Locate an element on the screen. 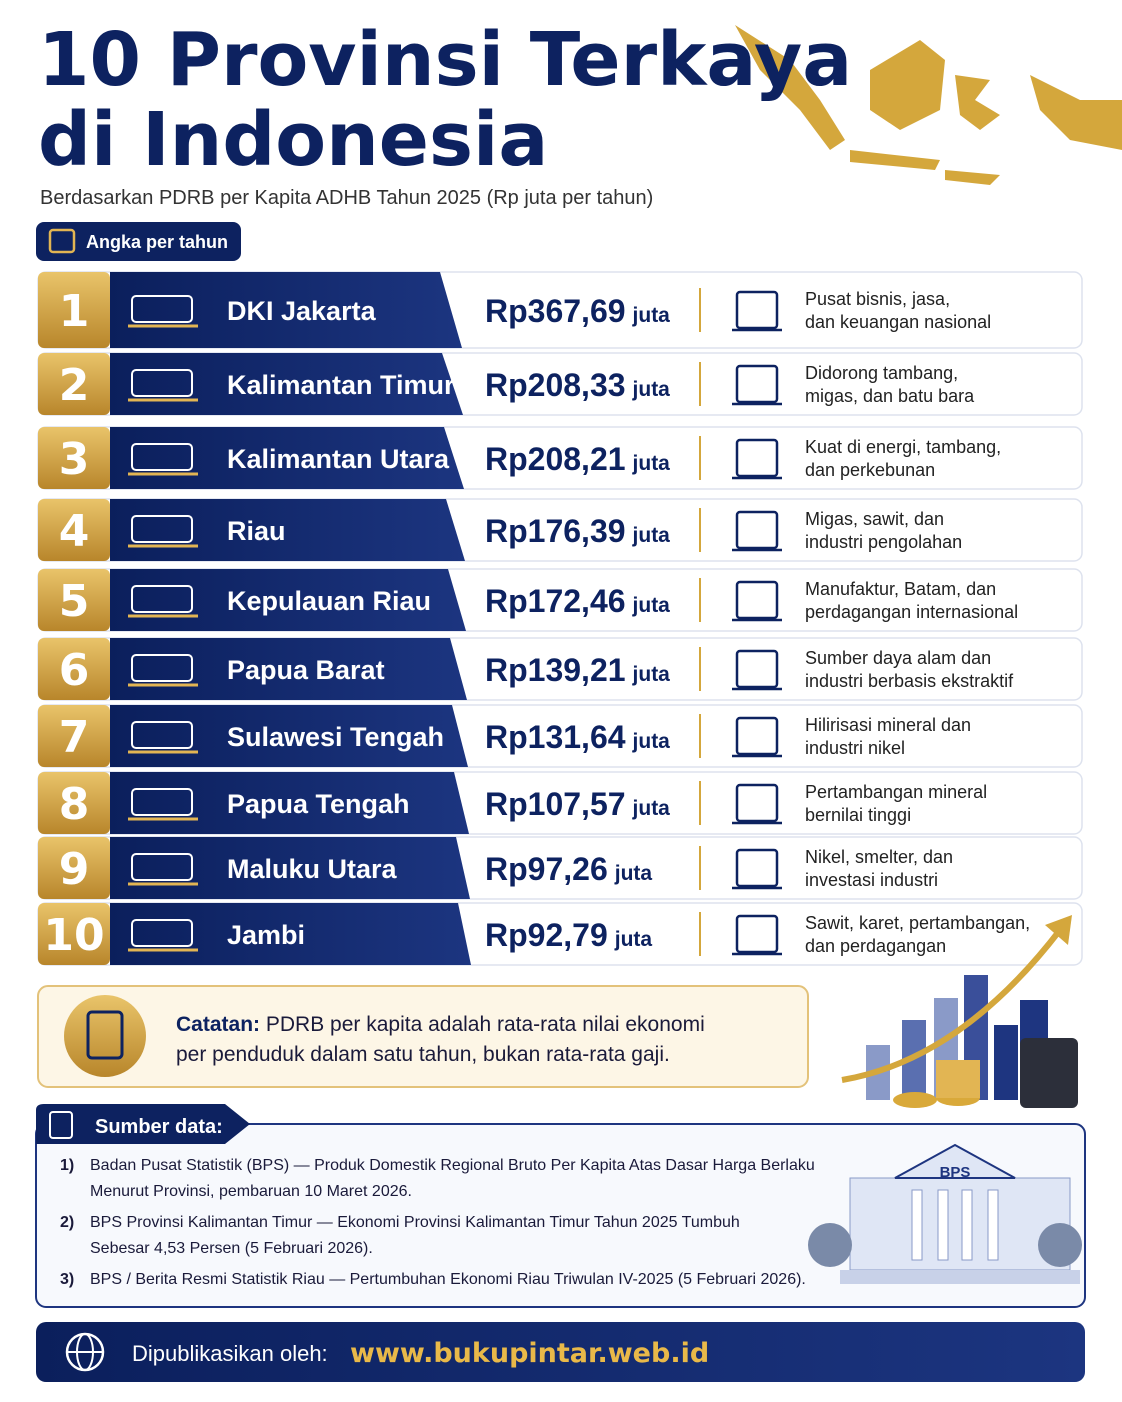  source-number: 3) is located at coordinates (67, 1279).